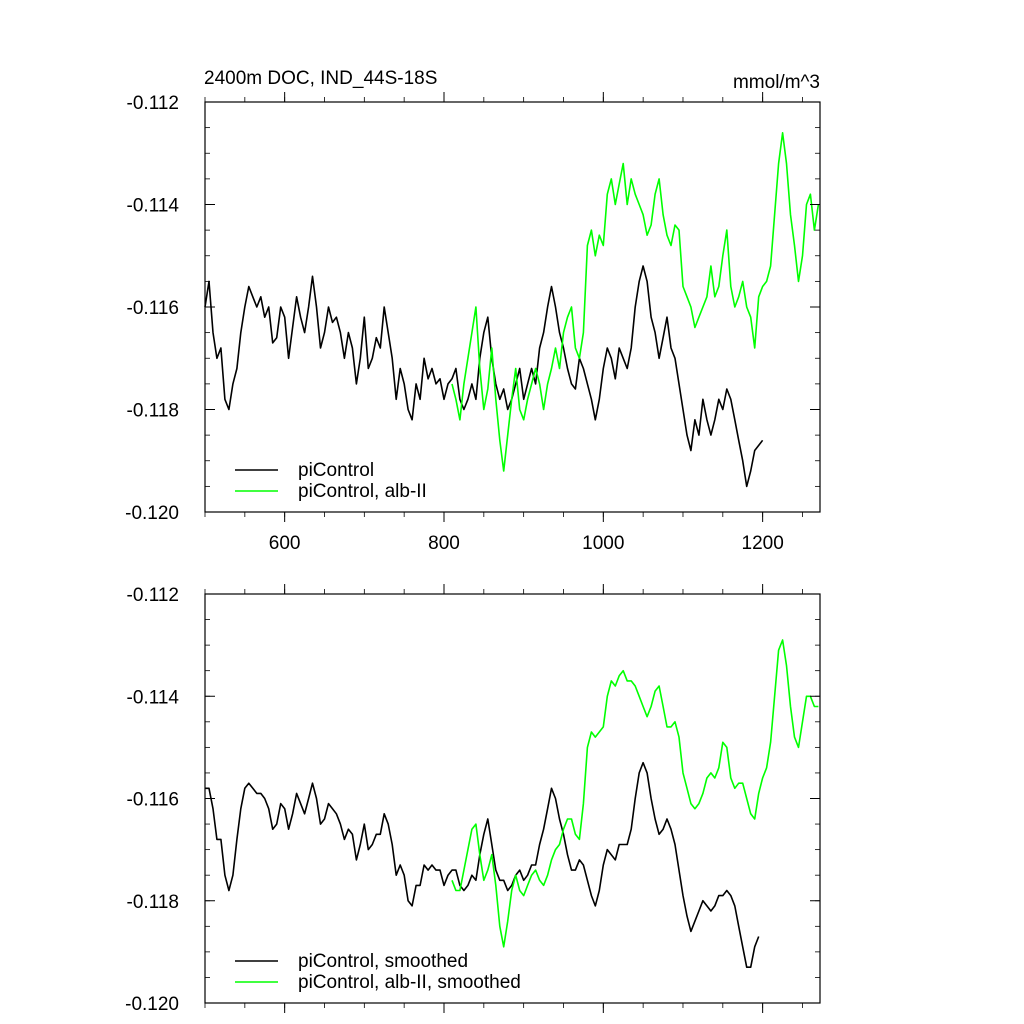 This screenshot has width=1024, height=1024. Describe the element at coordinates (153, 800) in the screenshot. I see `bottom-y-tick-label: -0.116` at that location.